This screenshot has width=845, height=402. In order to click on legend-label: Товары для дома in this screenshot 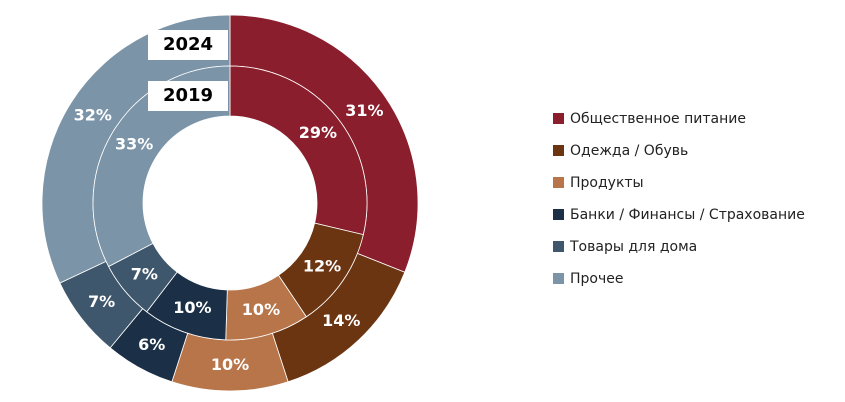, I will do `click(633, 247)`.